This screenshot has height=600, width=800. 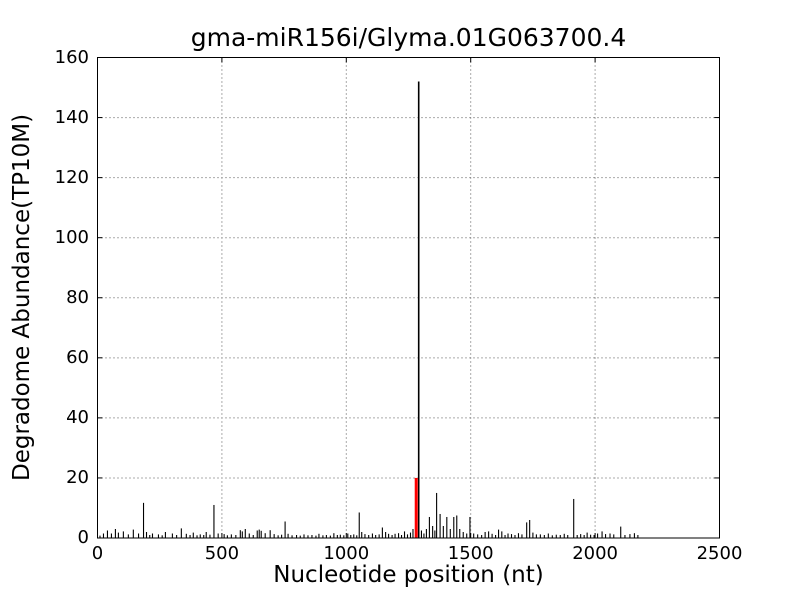 I want to click on y-tick-label: 140, so click(x=71, y=117).